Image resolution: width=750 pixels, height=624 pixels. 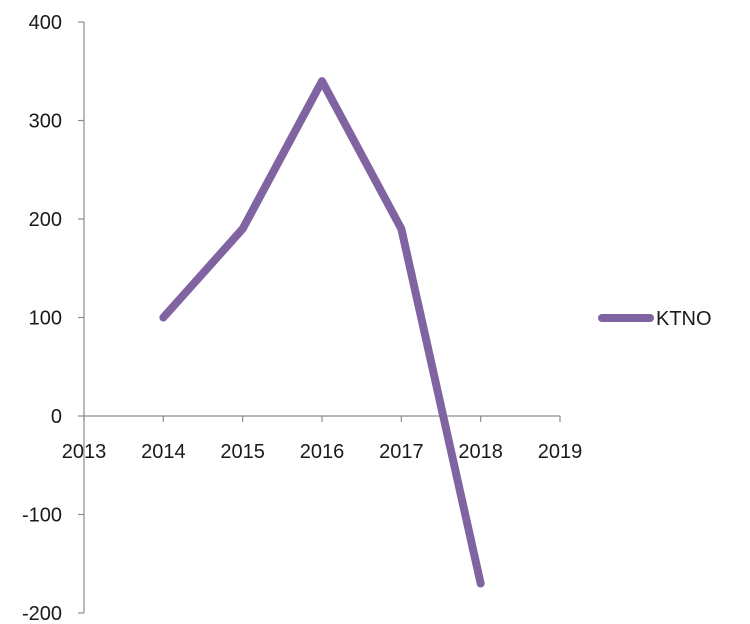 What do you see at coordinates (45, 23) in the screenshot?
I see `y-tick-label: 400` at bounding box center [45, 23].